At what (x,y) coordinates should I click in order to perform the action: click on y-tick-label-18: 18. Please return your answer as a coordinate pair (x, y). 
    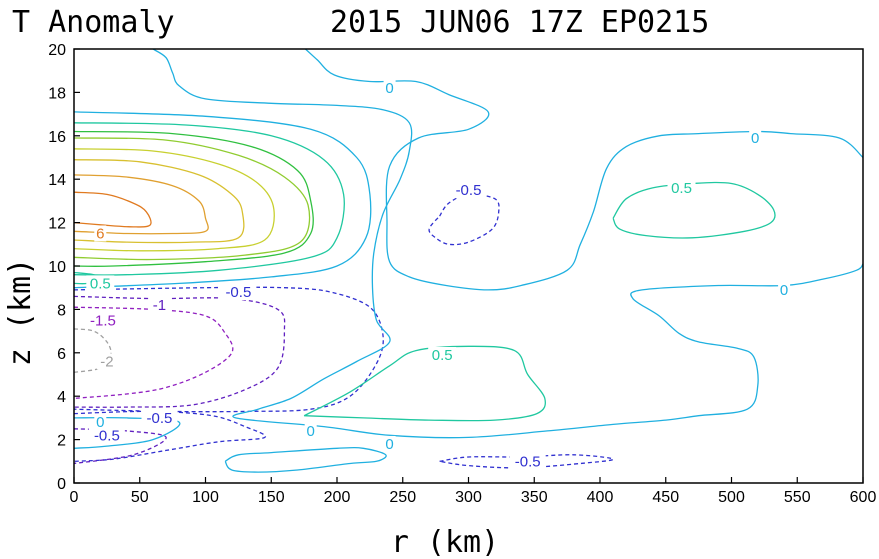
    Looking at the image, I should click on (57, 93).